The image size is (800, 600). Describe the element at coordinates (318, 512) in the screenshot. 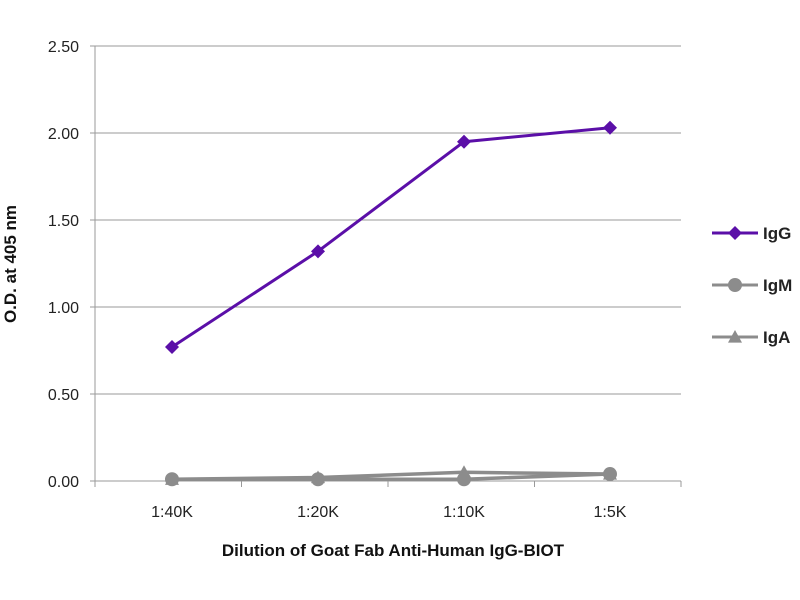

I see `x-tick-label: 1:20K` at that location.